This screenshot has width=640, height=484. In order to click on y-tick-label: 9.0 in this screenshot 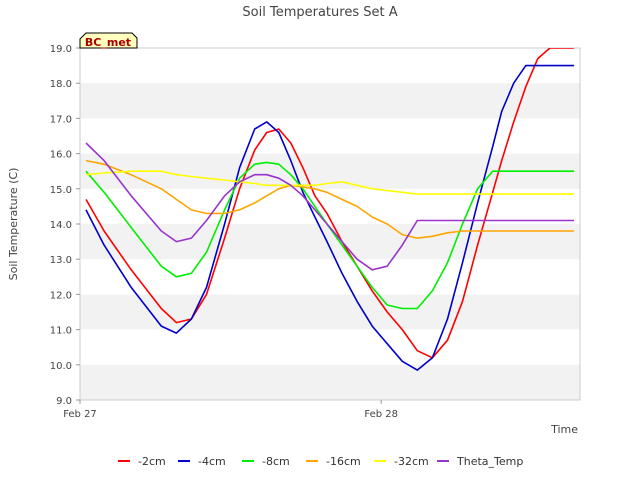, I will do `click(64, 401)`.